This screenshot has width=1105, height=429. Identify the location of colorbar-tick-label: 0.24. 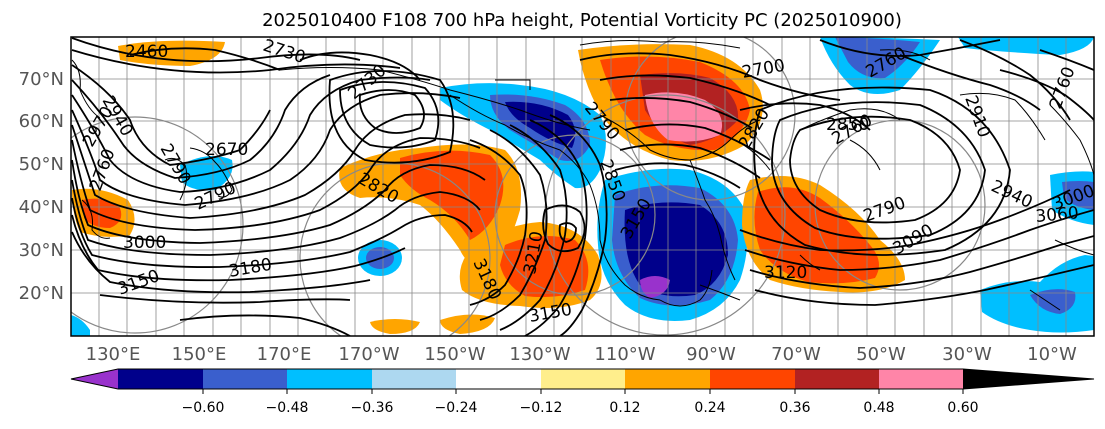
(709, 408).